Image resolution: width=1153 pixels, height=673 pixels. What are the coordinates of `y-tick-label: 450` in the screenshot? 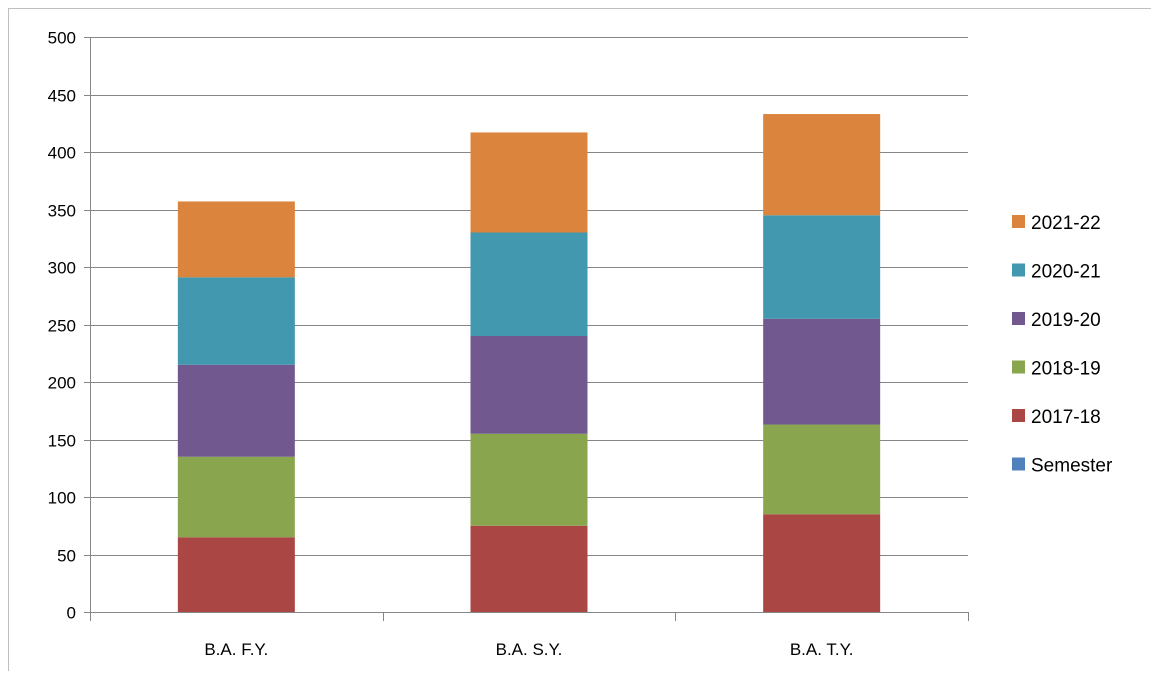 It's located at (62, 96).